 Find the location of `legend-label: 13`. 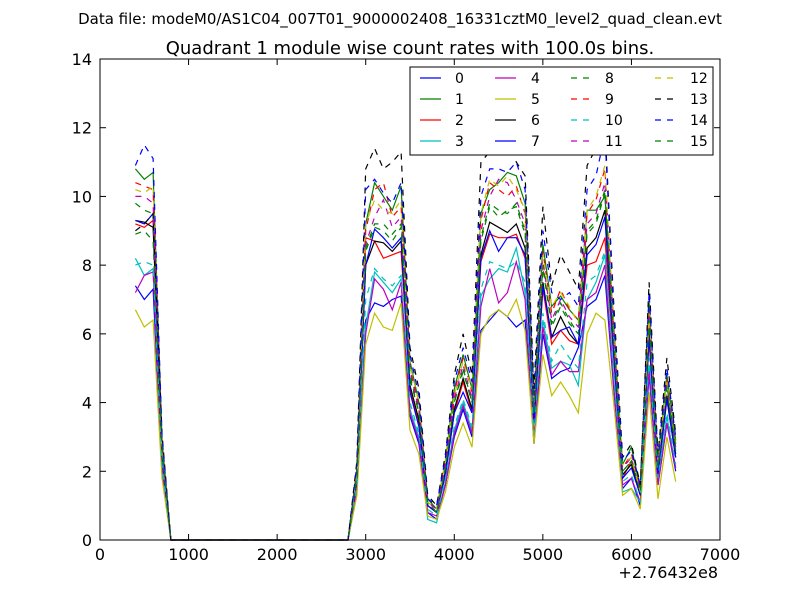

legend-label: 13 is located at coordinates (699, 100).